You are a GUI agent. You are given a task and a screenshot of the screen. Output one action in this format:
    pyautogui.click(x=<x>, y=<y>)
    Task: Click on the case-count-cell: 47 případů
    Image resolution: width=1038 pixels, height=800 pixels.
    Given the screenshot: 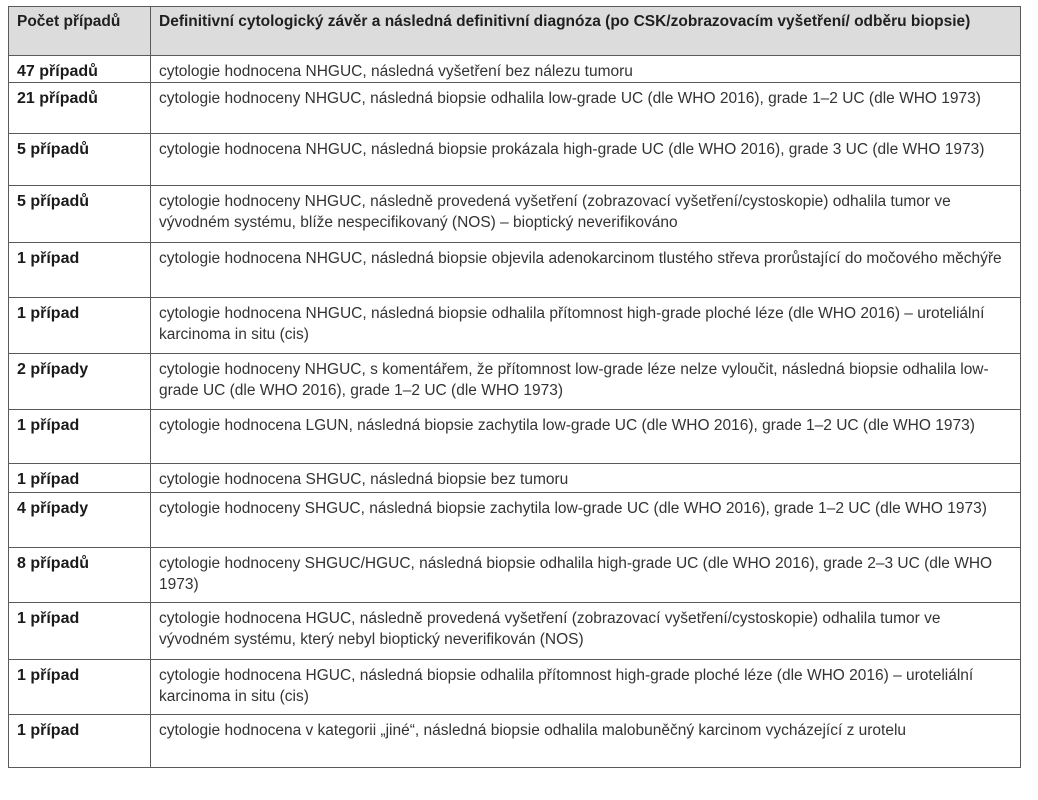 What is the action you would take?
    pyautogui.click(x=79, y=69)
    